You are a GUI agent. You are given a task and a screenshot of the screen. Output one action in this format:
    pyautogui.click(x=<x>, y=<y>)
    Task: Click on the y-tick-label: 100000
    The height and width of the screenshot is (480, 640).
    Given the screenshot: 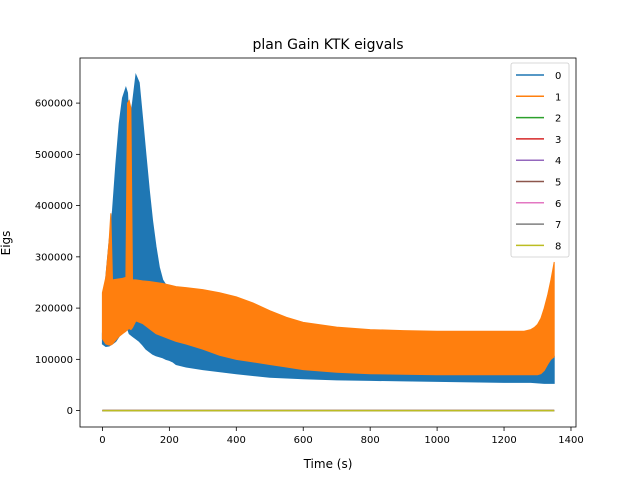 What is the action you would take?
    pyautogui.click(x=54, y=360)
    